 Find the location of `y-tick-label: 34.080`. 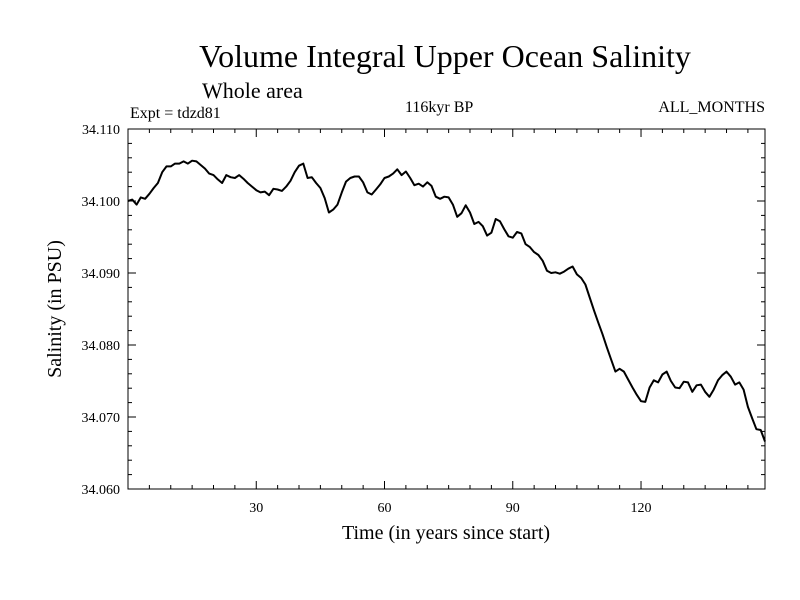

y-tick-label: 34.080 is located at coordinates (101, 346).